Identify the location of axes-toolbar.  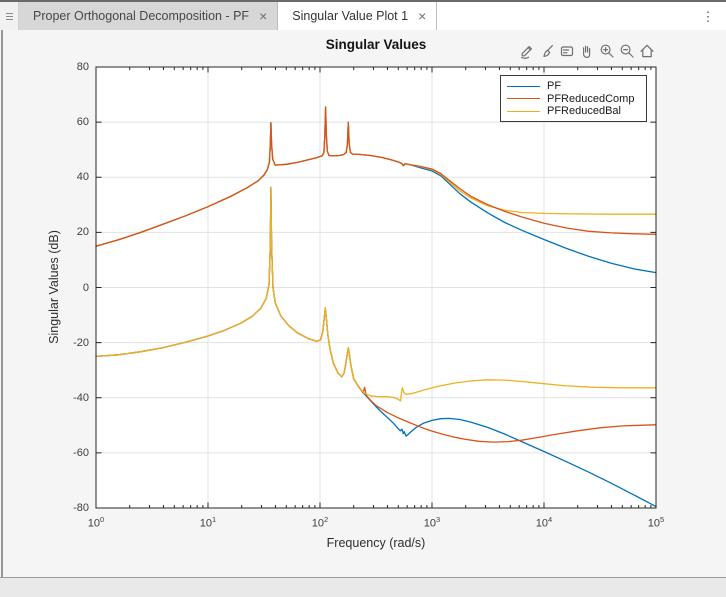
(587, 51).